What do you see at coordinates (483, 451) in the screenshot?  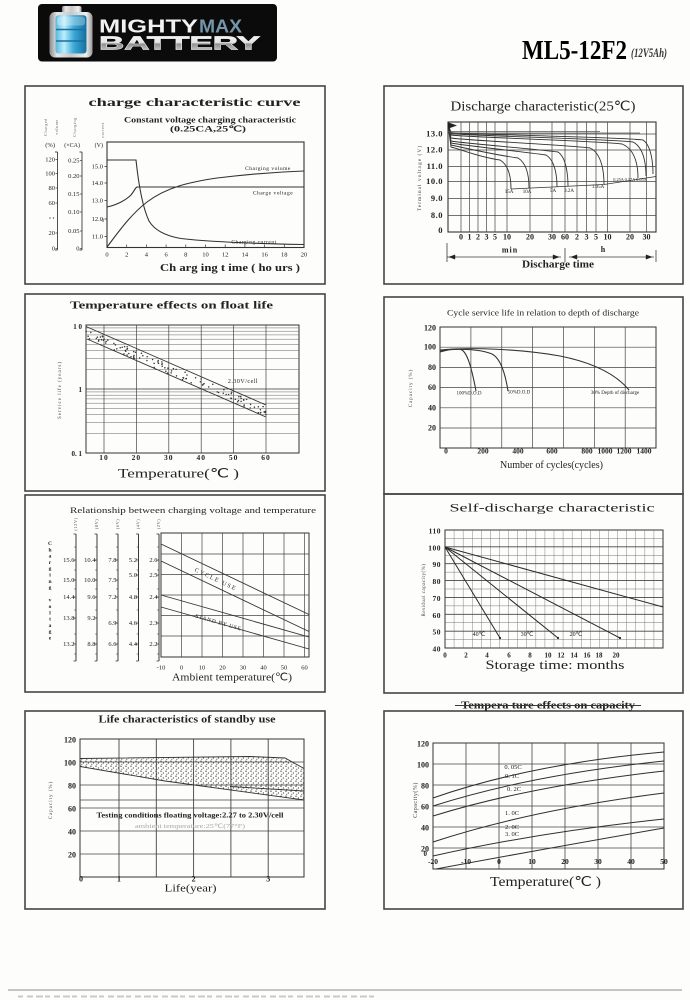 I see `svg-text: 200` at bounding box center [483, 451].